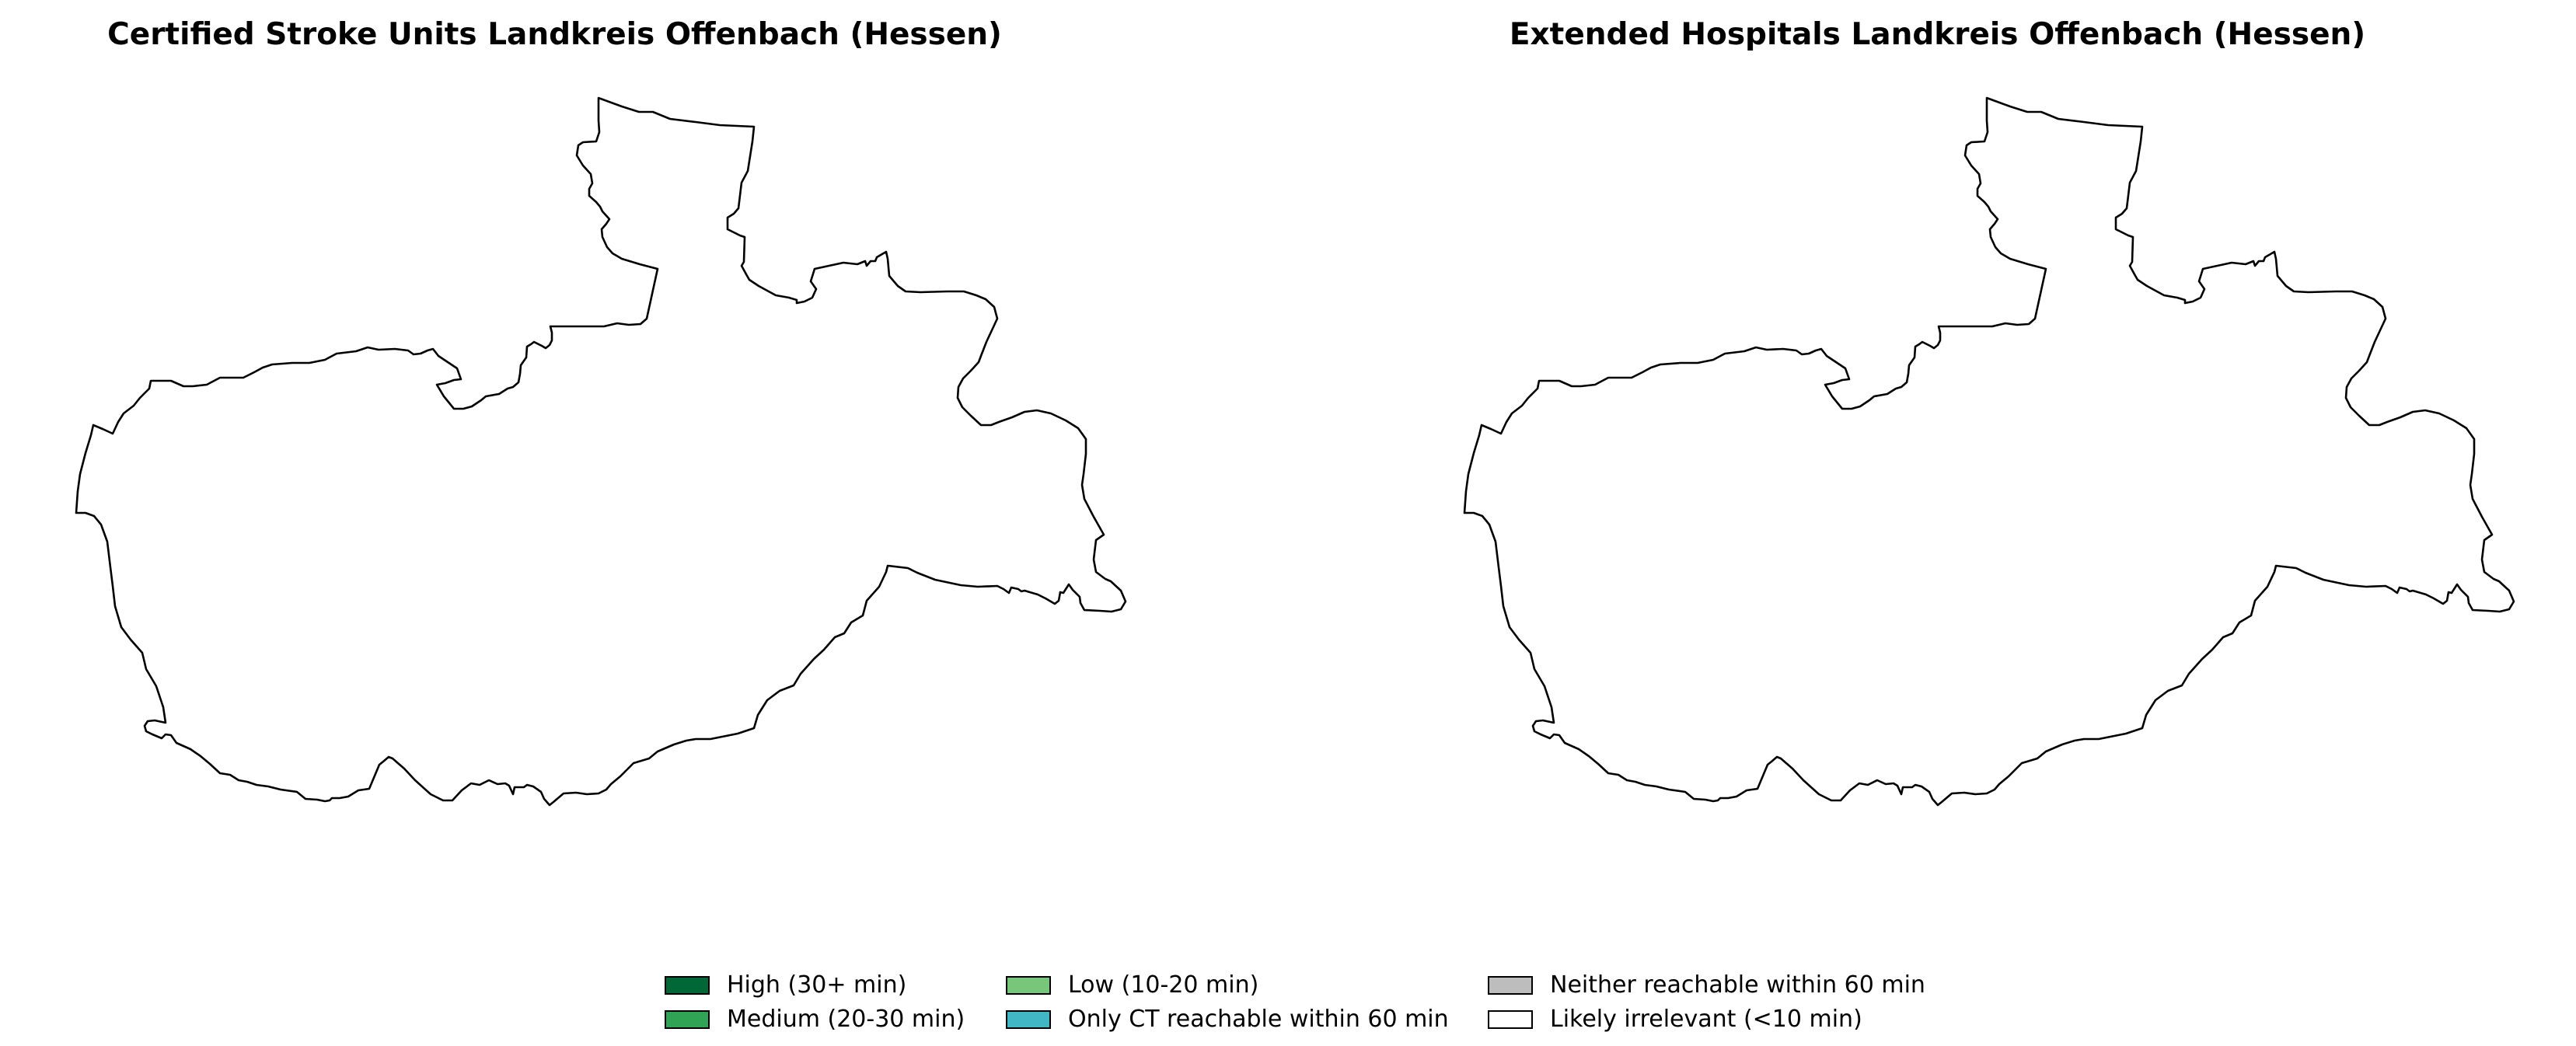  I want to click on legend-item-low: Low (10-20 min), so click(1132, 985).